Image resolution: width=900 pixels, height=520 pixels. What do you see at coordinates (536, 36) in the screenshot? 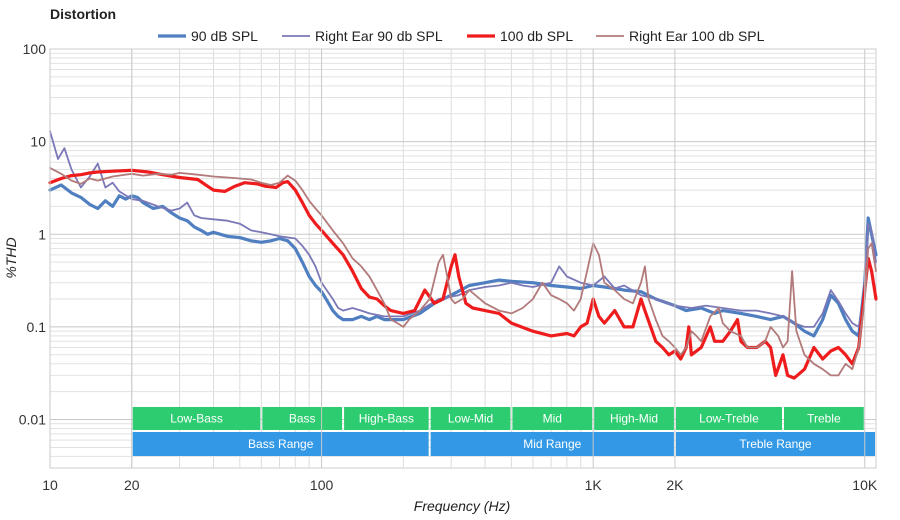
I see `legend-label: 100 db SPL` at bounding box center [536, 36].